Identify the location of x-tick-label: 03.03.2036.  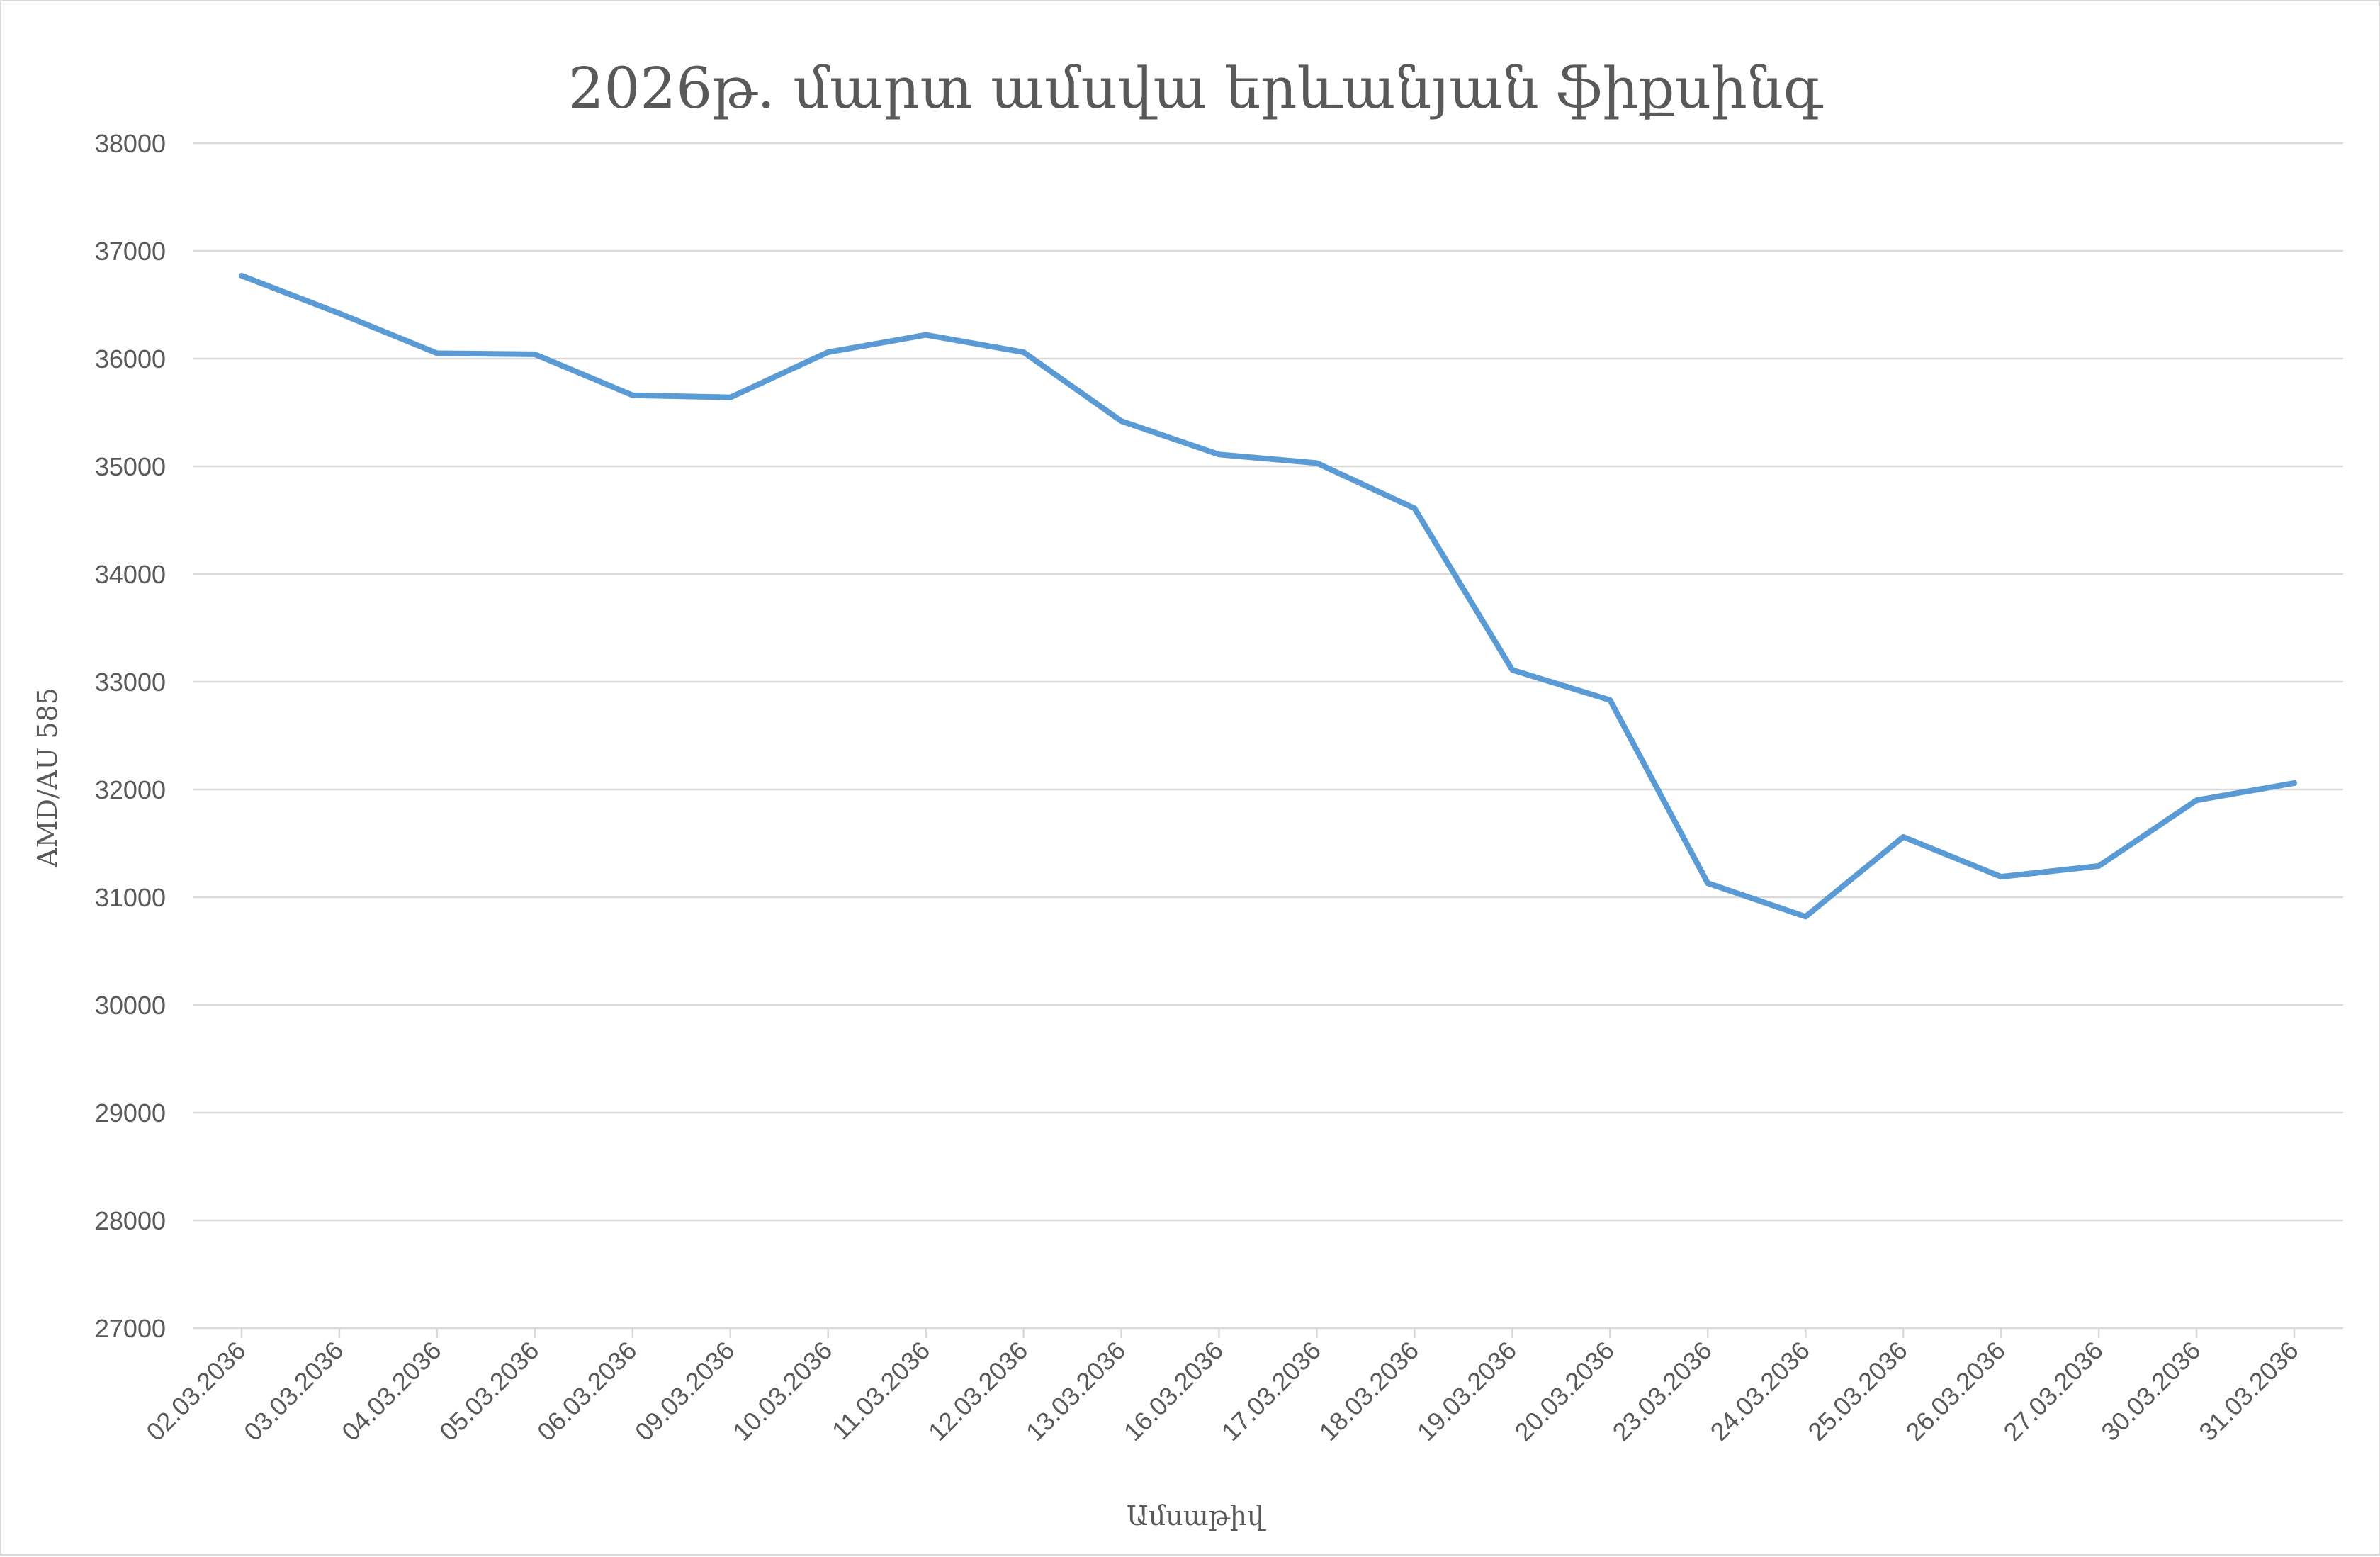
(293, 1391).